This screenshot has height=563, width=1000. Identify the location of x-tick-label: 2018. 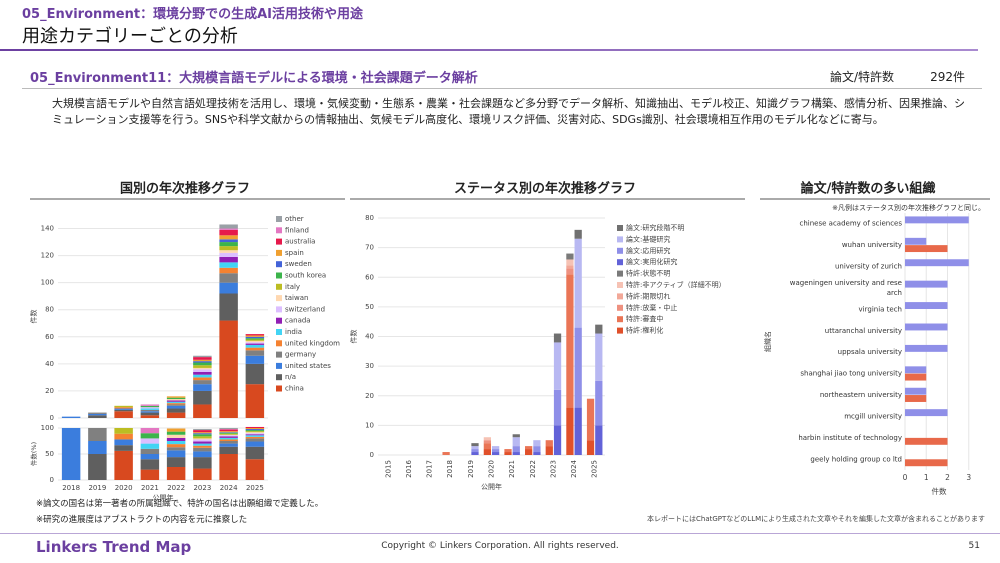
(71, 488).